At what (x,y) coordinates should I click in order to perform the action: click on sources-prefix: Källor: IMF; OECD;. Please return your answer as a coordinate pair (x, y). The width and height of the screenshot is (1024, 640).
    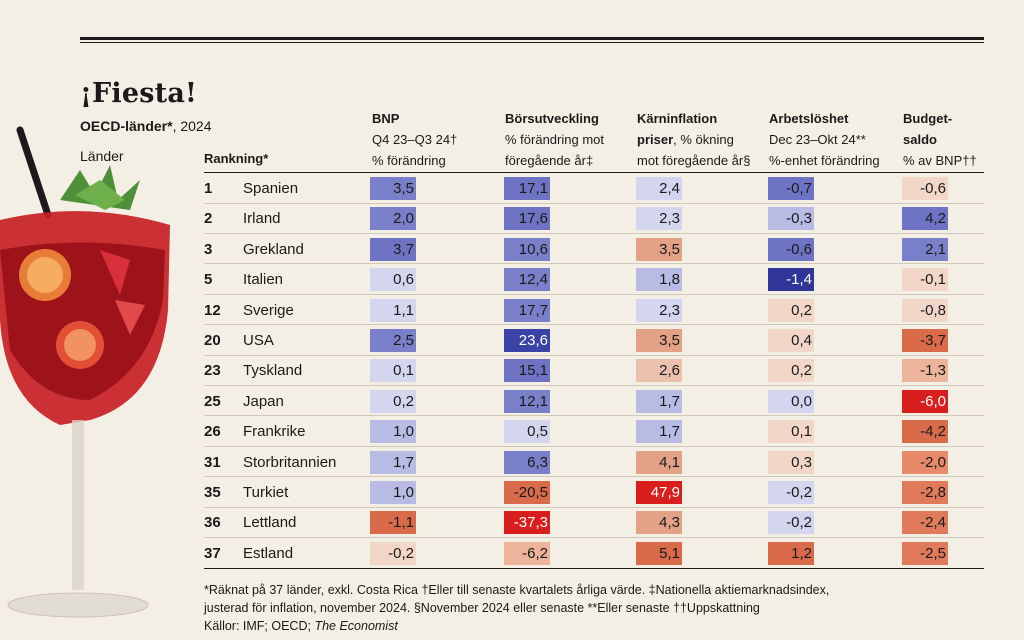
    Looking at the image, I should click on (259, 626).